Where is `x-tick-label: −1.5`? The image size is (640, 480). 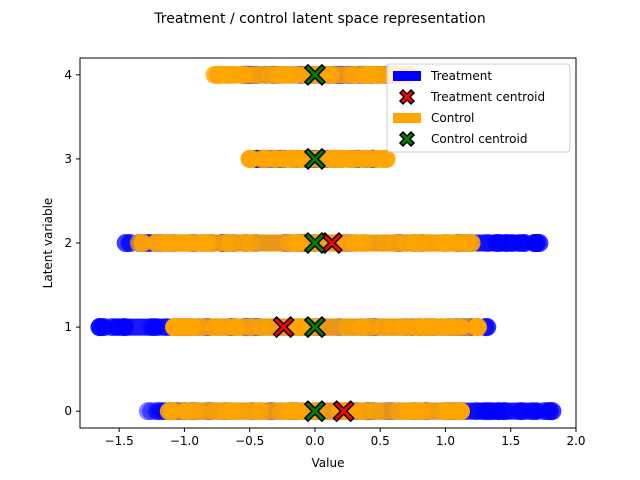 x-tick-label: −1.5 is located at coordinates (119, 441).